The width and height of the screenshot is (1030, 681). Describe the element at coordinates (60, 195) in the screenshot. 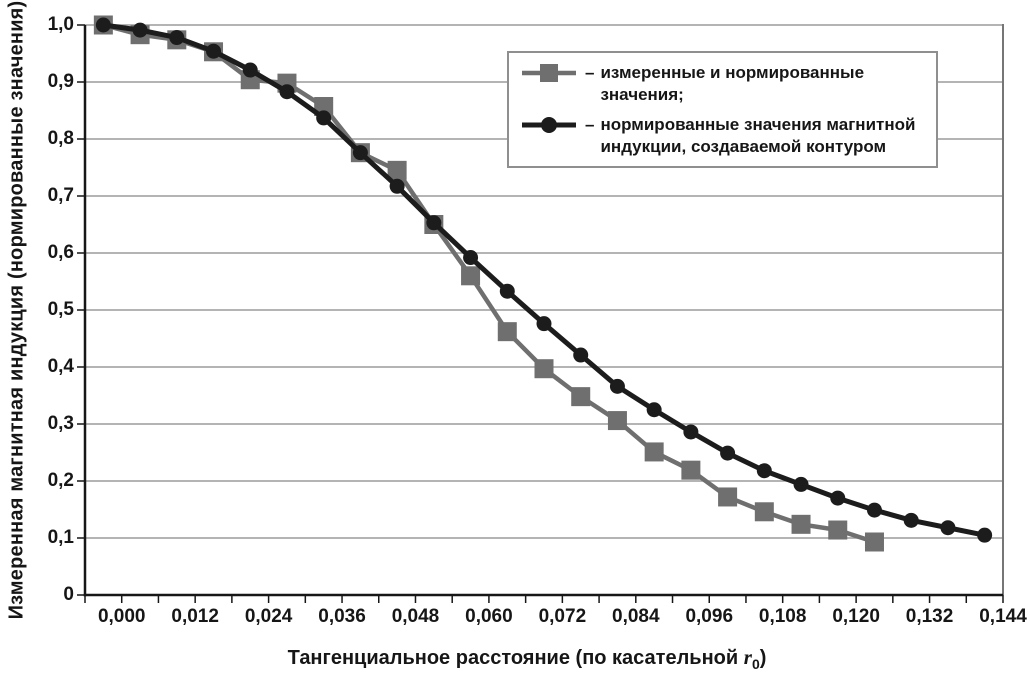

I see `y-tick-label: 0,7` at that location.